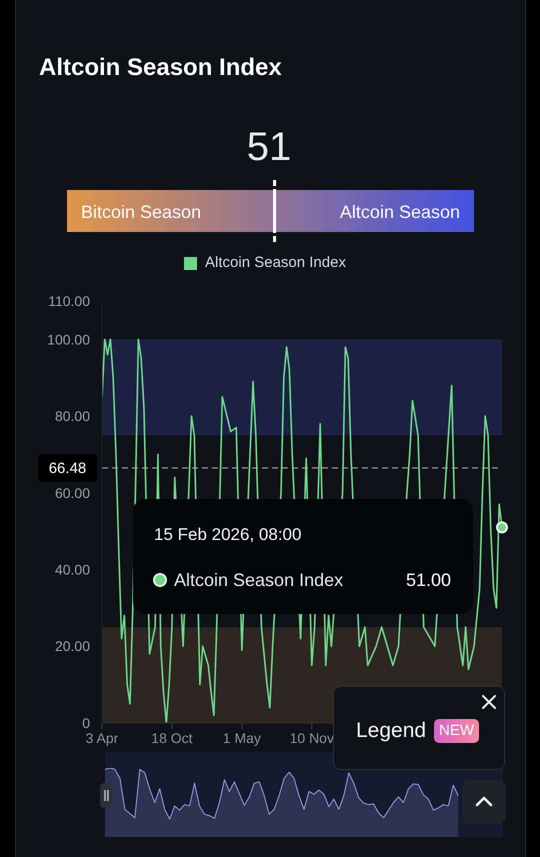 This screenshot has width=540, height=857. I want to click on text: Altcoin Season, so click(400, 212).